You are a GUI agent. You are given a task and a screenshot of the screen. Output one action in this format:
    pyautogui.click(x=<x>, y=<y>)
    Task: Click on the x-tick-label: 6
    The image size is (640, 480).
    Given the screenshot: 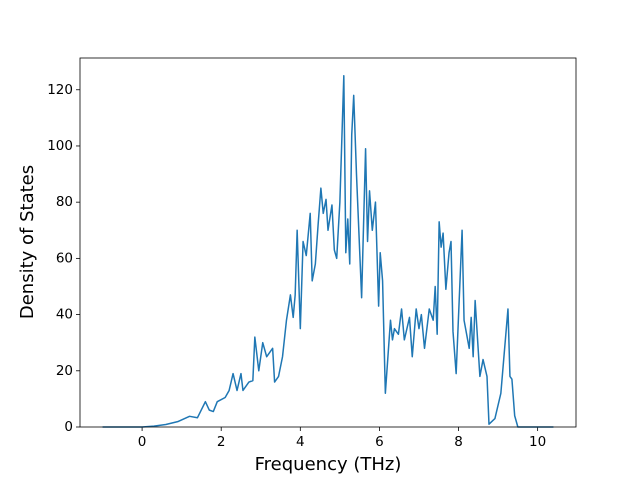 What is the action you would take?
    pyautogui.click(x=379, y=442)
    